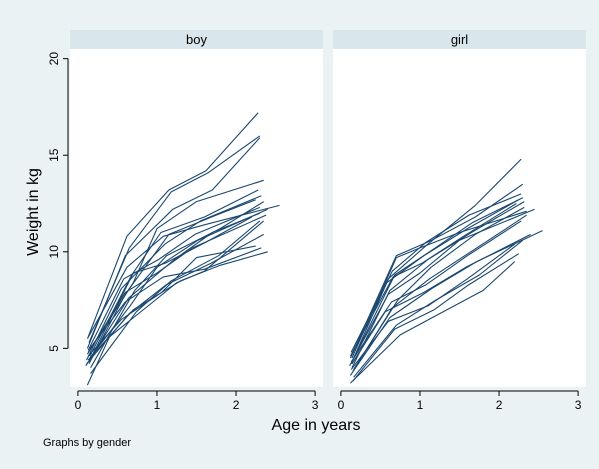 The width and height of the screenshot is (599, 469). I want to click on panel-title: girl, so click(459, 39).